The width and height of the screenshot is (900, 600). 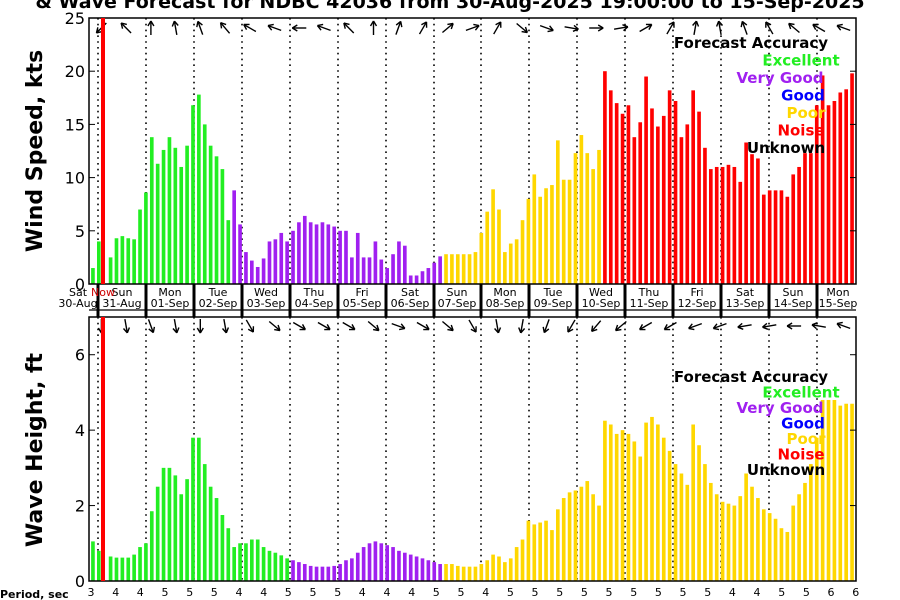 I want to click on date-label: 10-Sep, so click(x=601, y=303).